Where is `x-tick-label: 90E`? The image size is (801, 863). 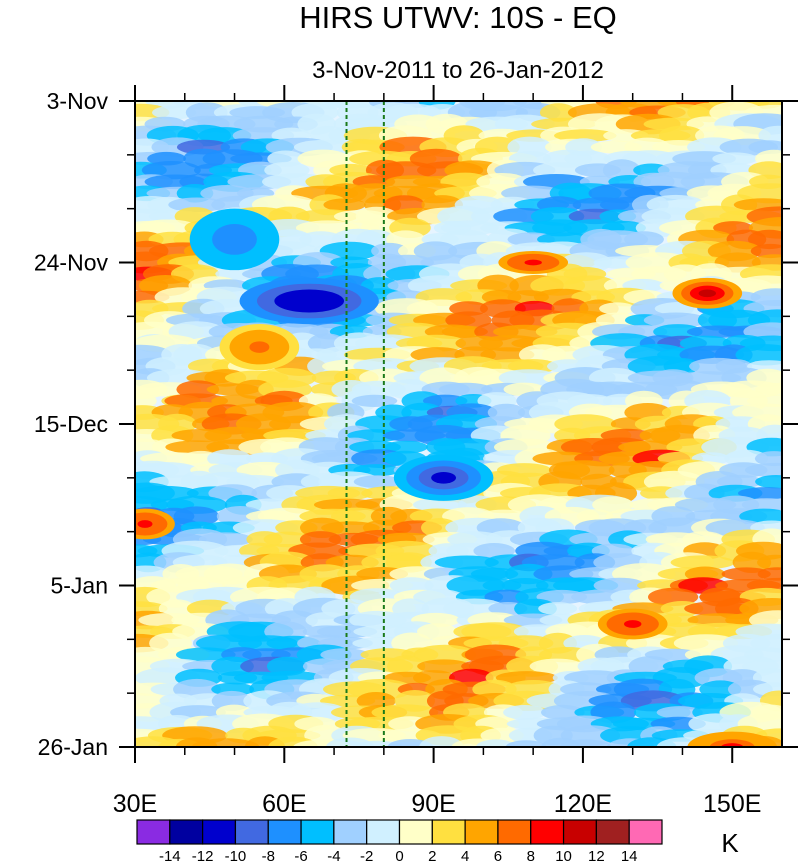 x-tick-label: 90E is located at coordinates (433, 804).